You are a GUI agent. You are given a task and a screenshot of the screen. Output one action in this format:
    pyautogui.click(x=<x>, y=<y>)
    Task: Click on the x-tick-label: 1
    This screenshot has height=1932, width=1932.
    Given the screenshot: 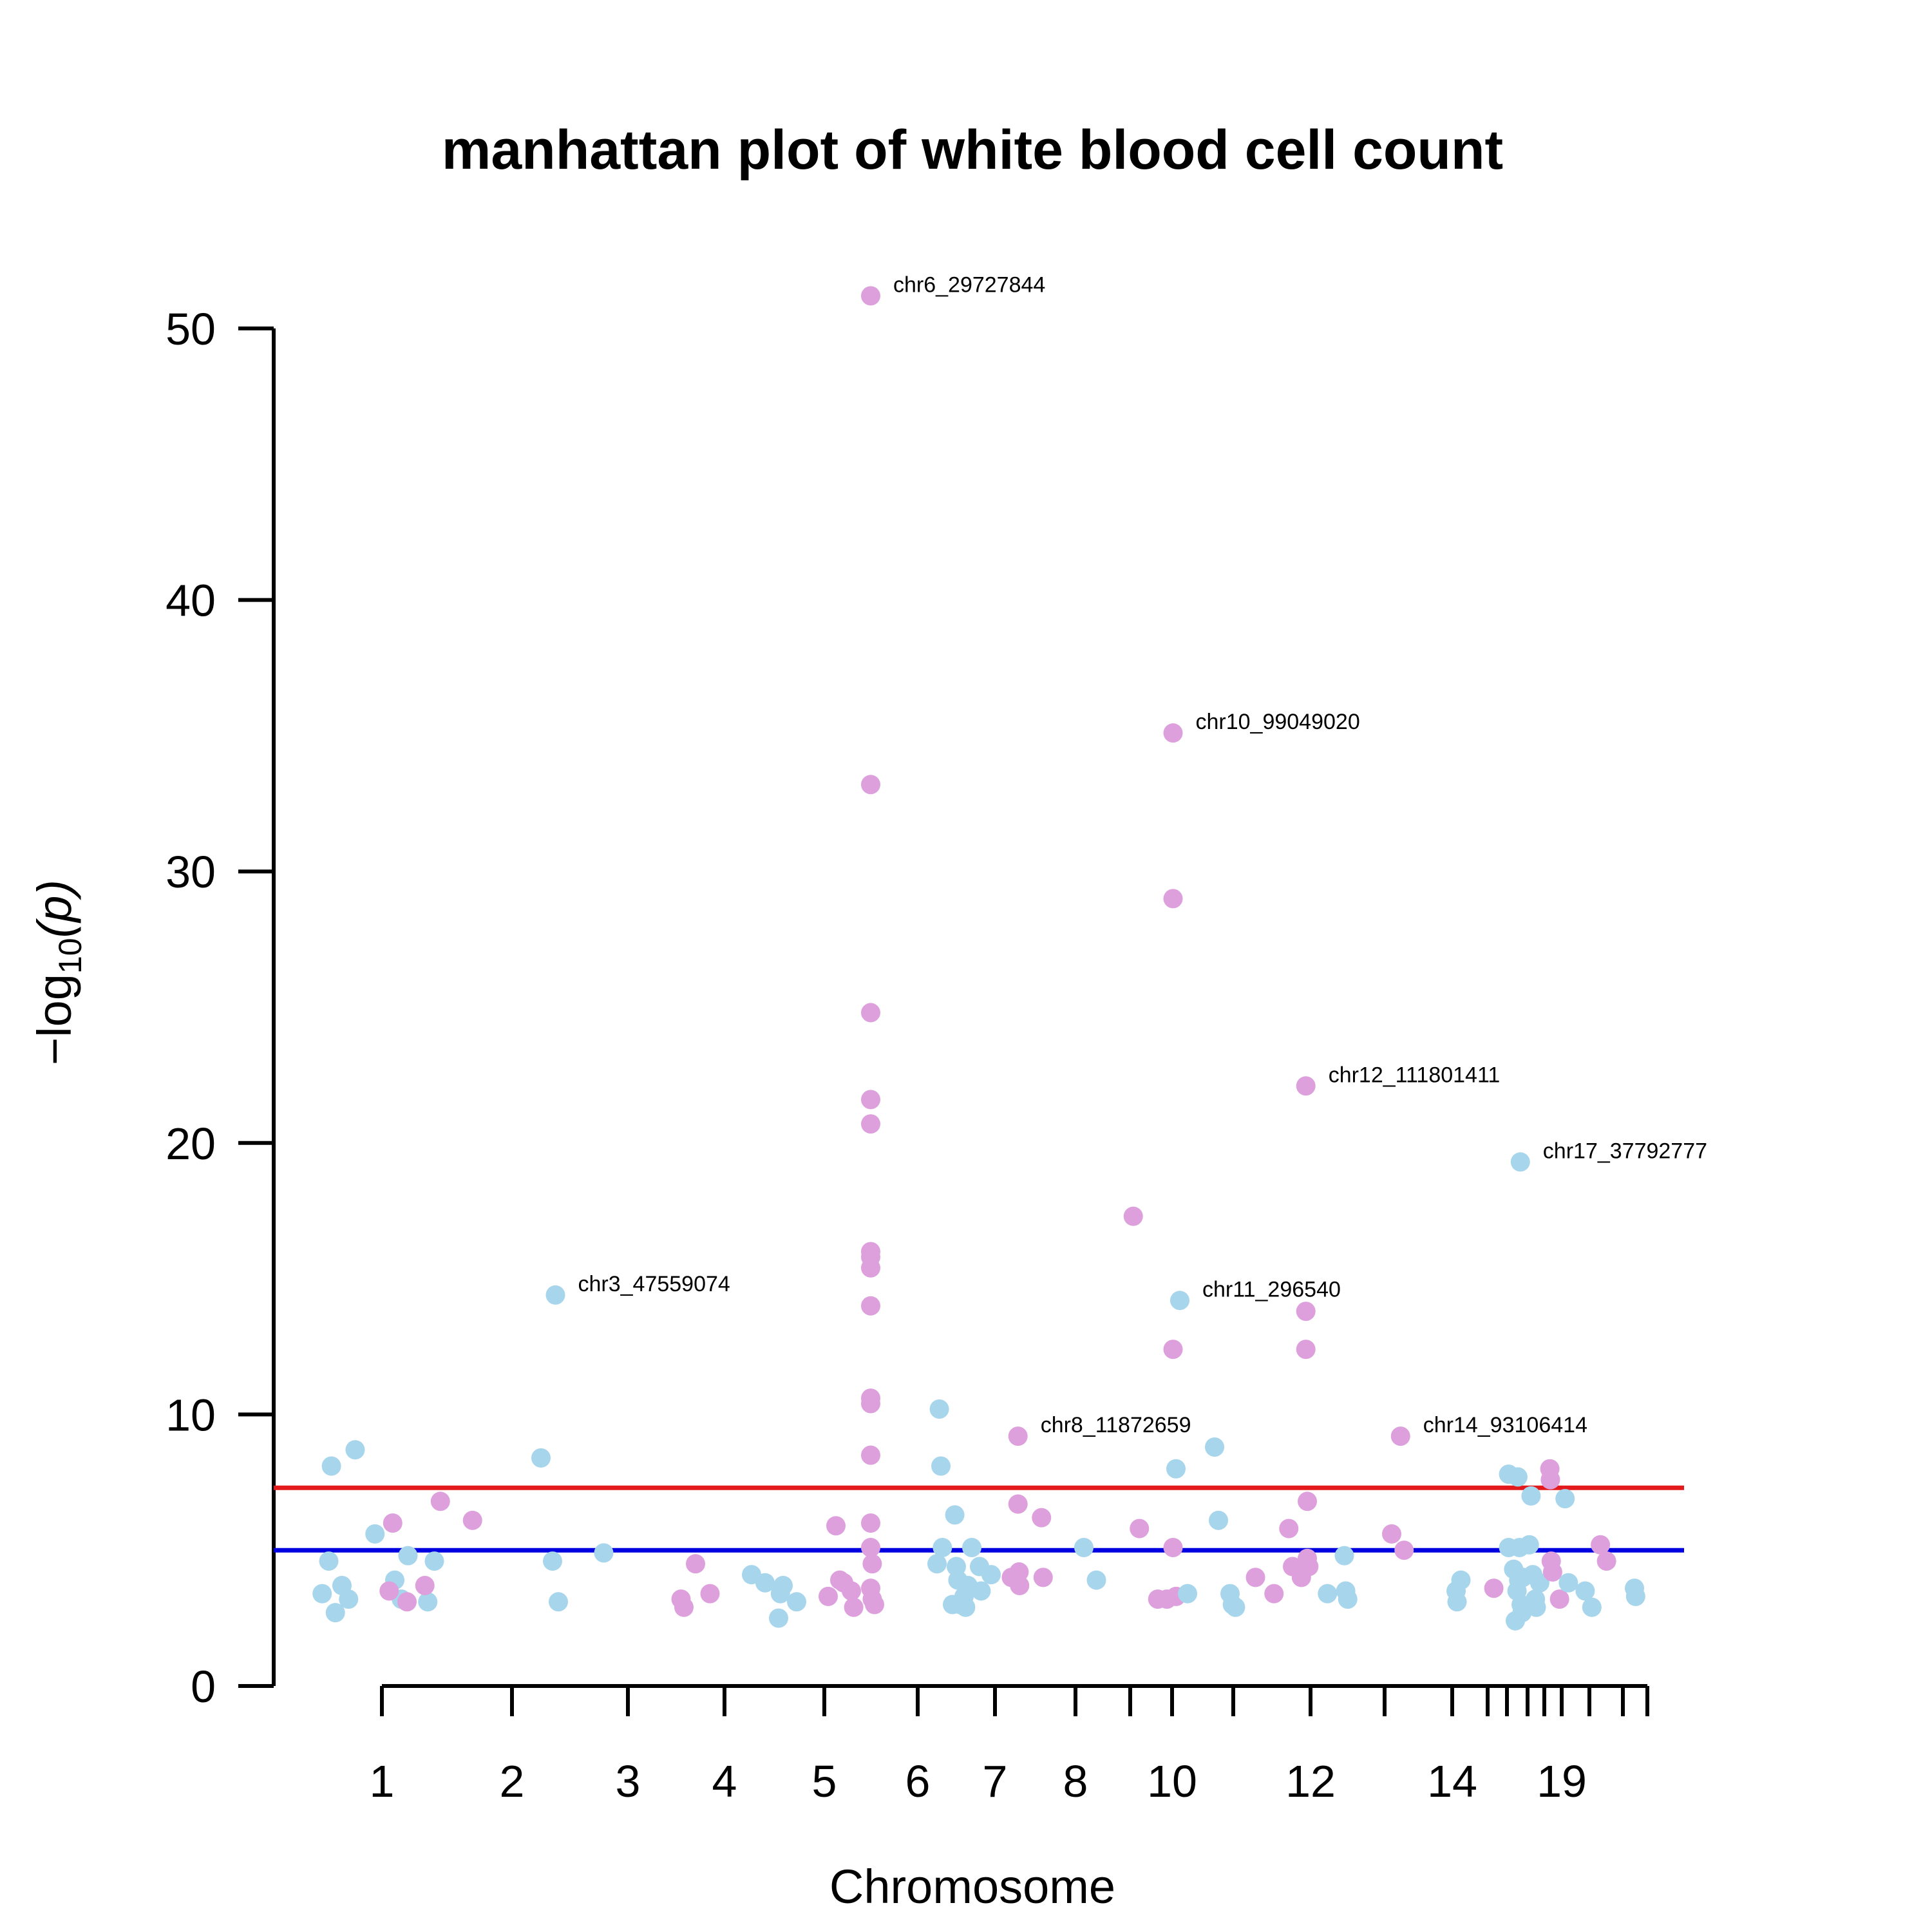 What is the action you would take?
    pyautogui.click(x=382, y=1781)
    